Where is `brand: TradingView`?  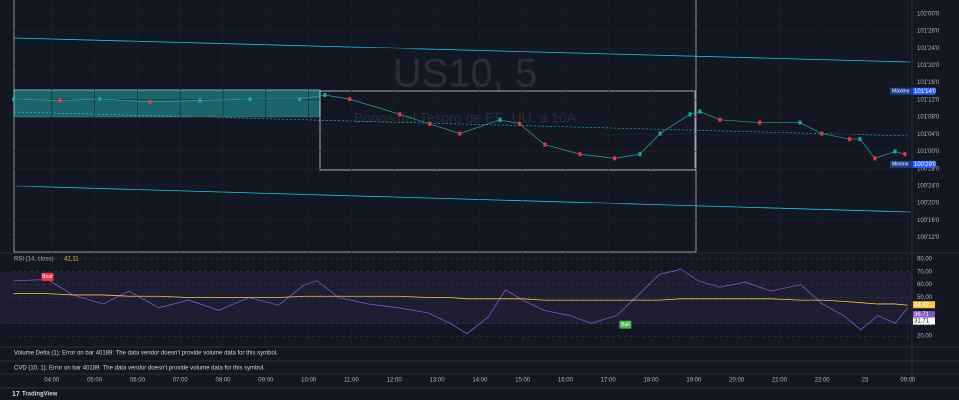 brand: TradingView is located at coordinates (40, 395).